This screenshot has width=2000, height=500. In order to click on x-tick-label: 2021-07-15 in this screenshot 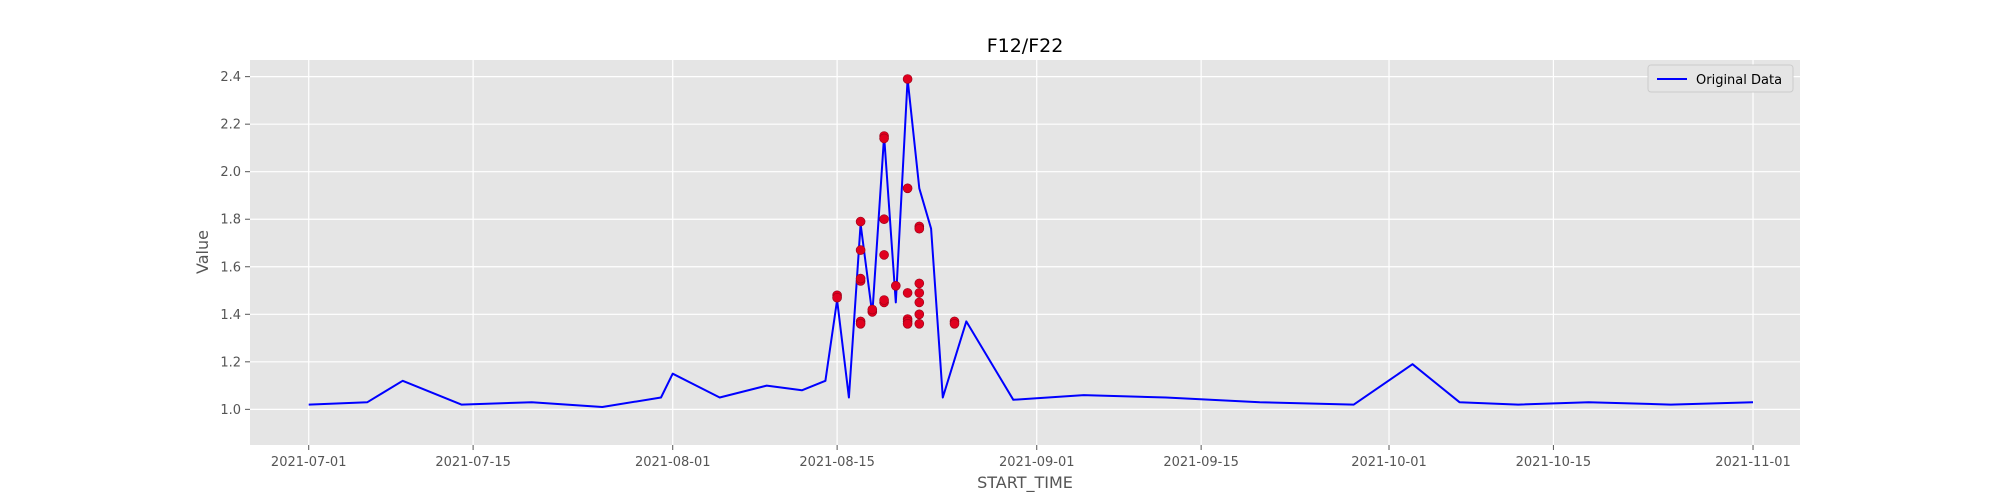, I will do `click(473, 462)`.